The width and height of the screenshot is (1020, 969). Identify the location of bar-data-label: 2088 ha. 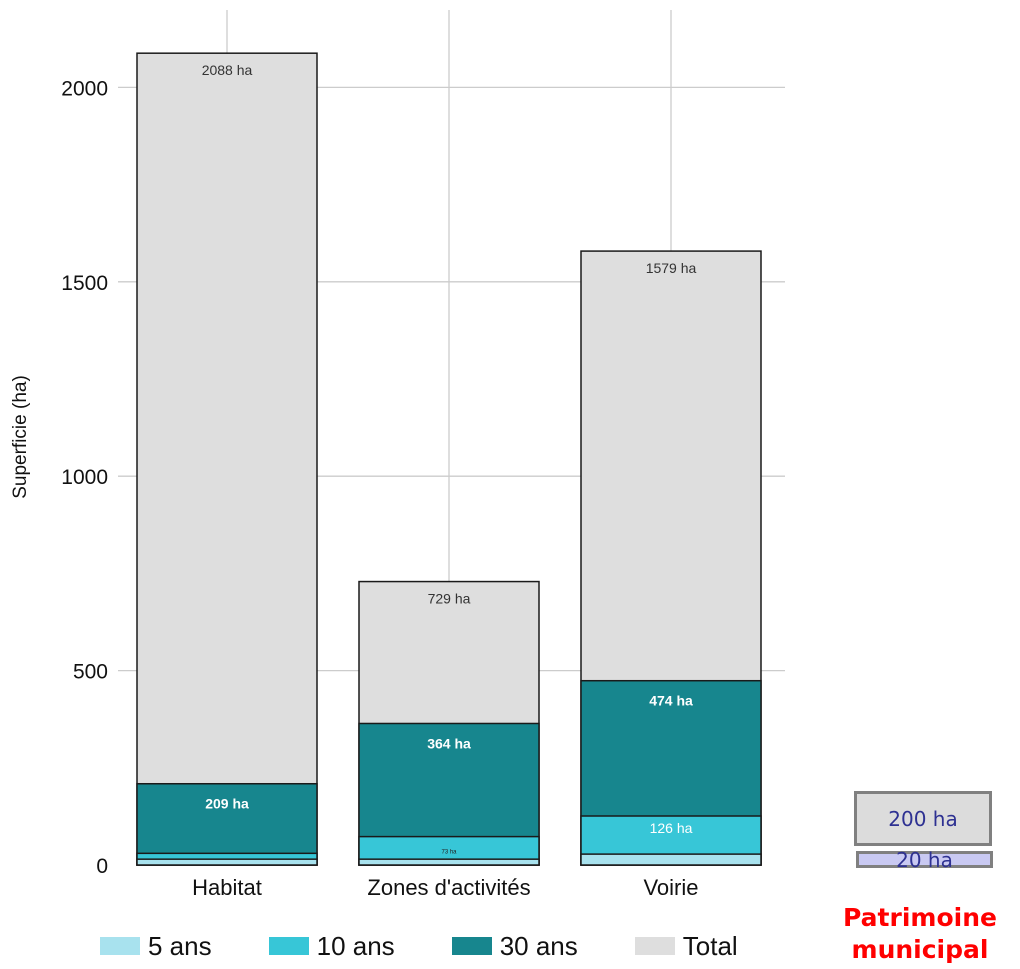
(227, 70).